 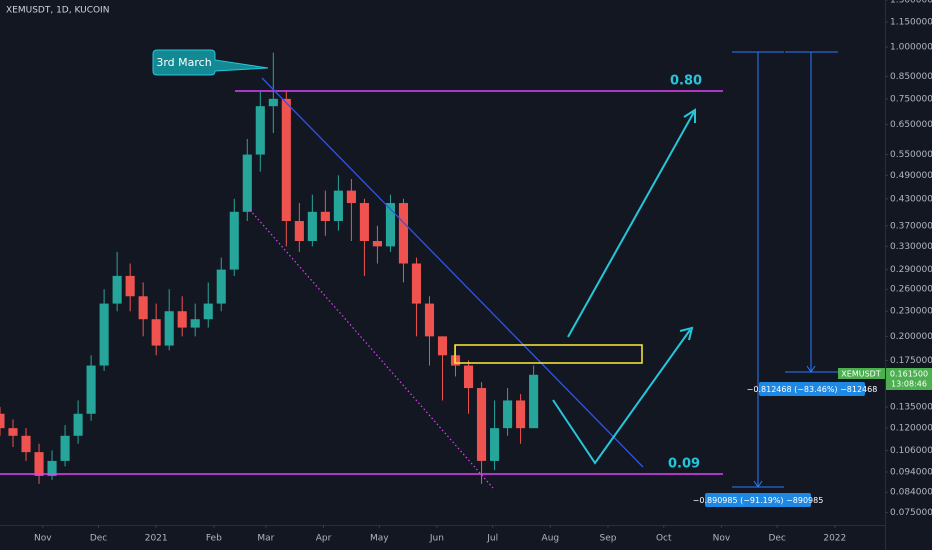 What do you see at coordinates (265, 539) in the screenshot?
I see `x-tick-label: Mar` at bounding box center [265, 539].